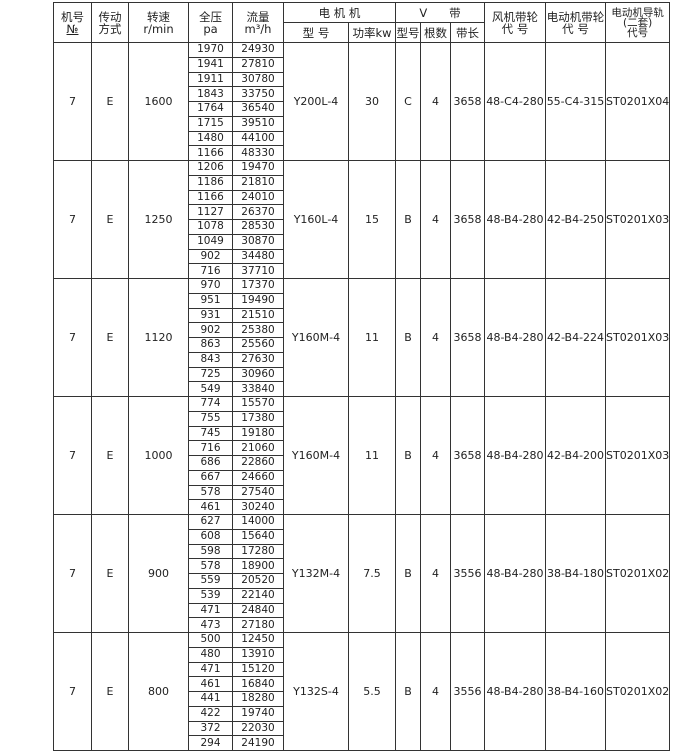  I want to click on pressure-cell: 1166, so click(210, 153).